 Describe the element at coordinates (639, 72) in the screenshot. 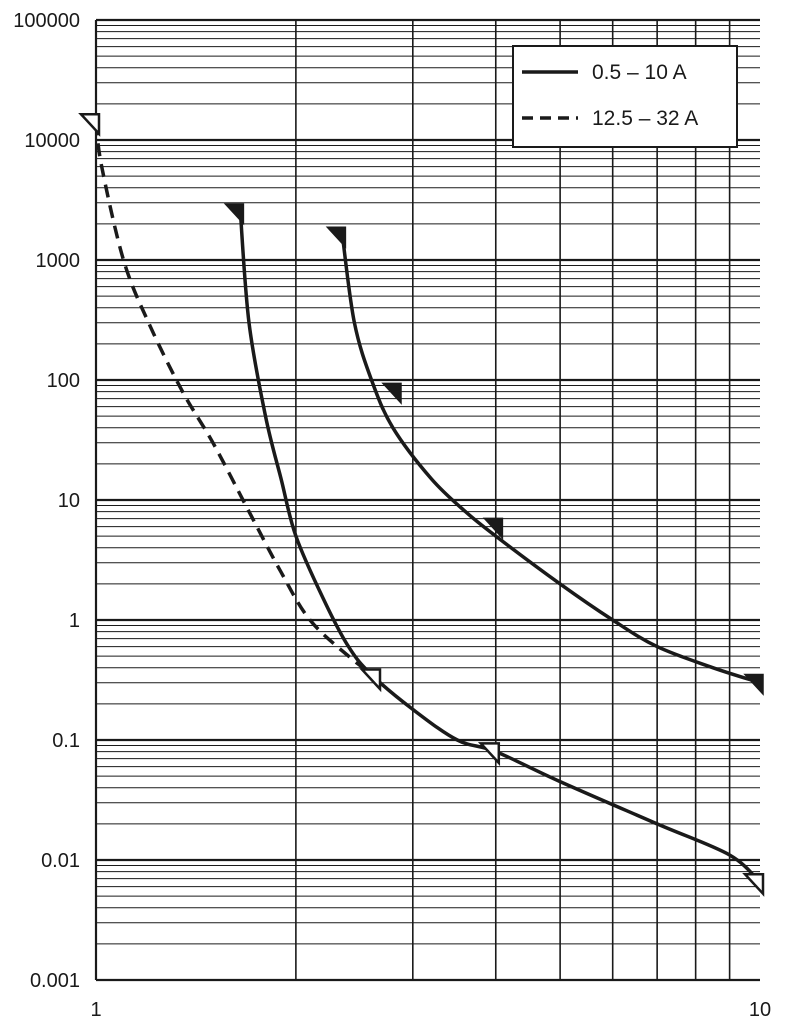

I see `legend-label-solid: 0.5 – 10 A` at that location.